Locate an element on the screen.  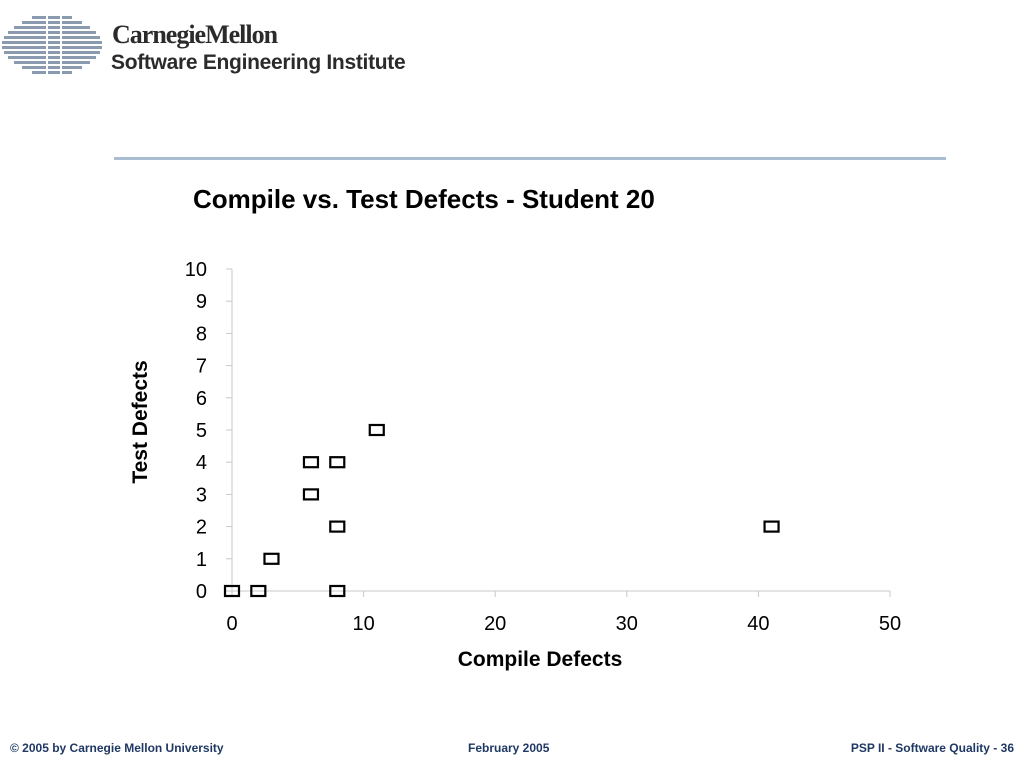
org-name: CarnegieMellon is located at coordinates (195, 34).